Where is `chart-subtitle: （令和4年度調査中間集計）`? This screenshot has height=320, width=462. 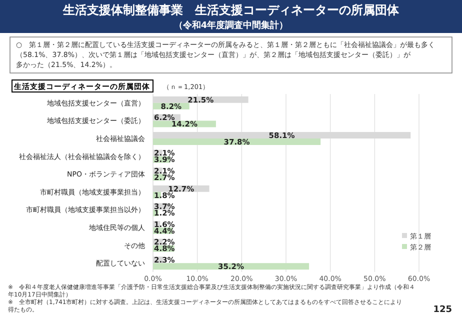 chart-subtitle: （令和4年度調査中間集計） is located at coordinates (231, 25).